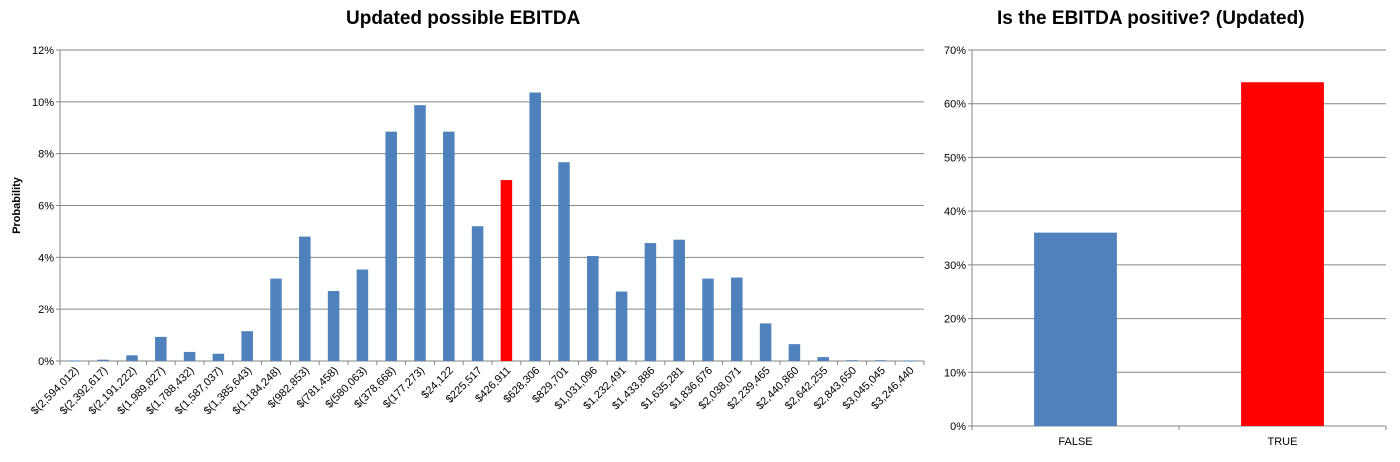  Describe the element at coordinates (1151, 18) in the screenshot. I see `chart-title: Is the EBITDA positive? (Updated)` at that location.